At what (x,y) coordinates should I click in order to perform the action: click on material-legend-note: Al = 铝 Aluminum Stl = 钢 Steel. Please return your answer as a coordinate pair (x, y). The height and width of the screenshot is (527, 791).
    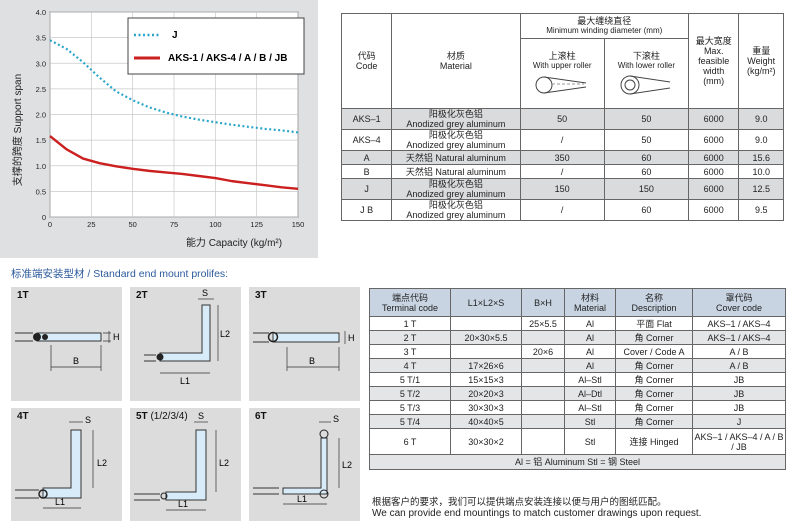
    Looking at the image, I should click on (577, 462).